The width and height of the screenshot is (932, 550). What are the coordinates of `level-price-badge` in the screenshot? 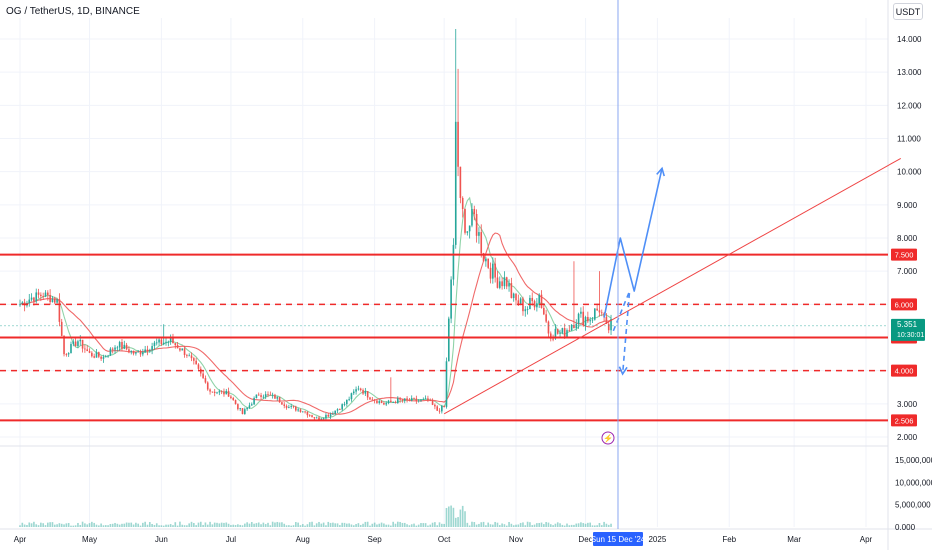 It's located at (904, 304).